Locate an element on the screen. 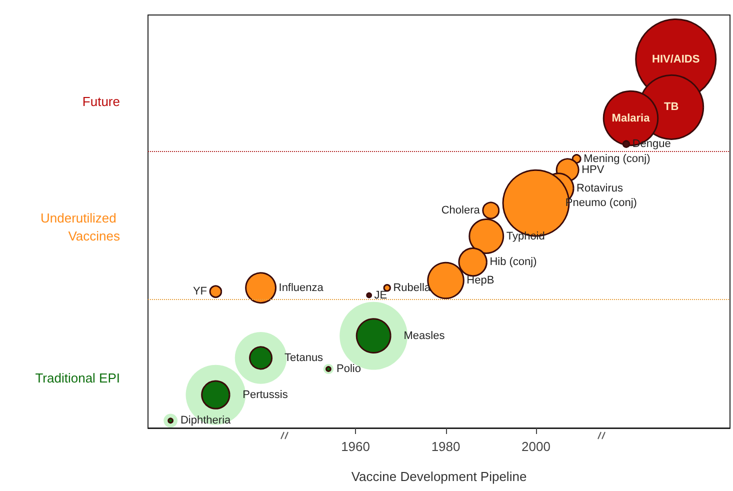  annotation: Cholera is located at coordinates (461, 210).